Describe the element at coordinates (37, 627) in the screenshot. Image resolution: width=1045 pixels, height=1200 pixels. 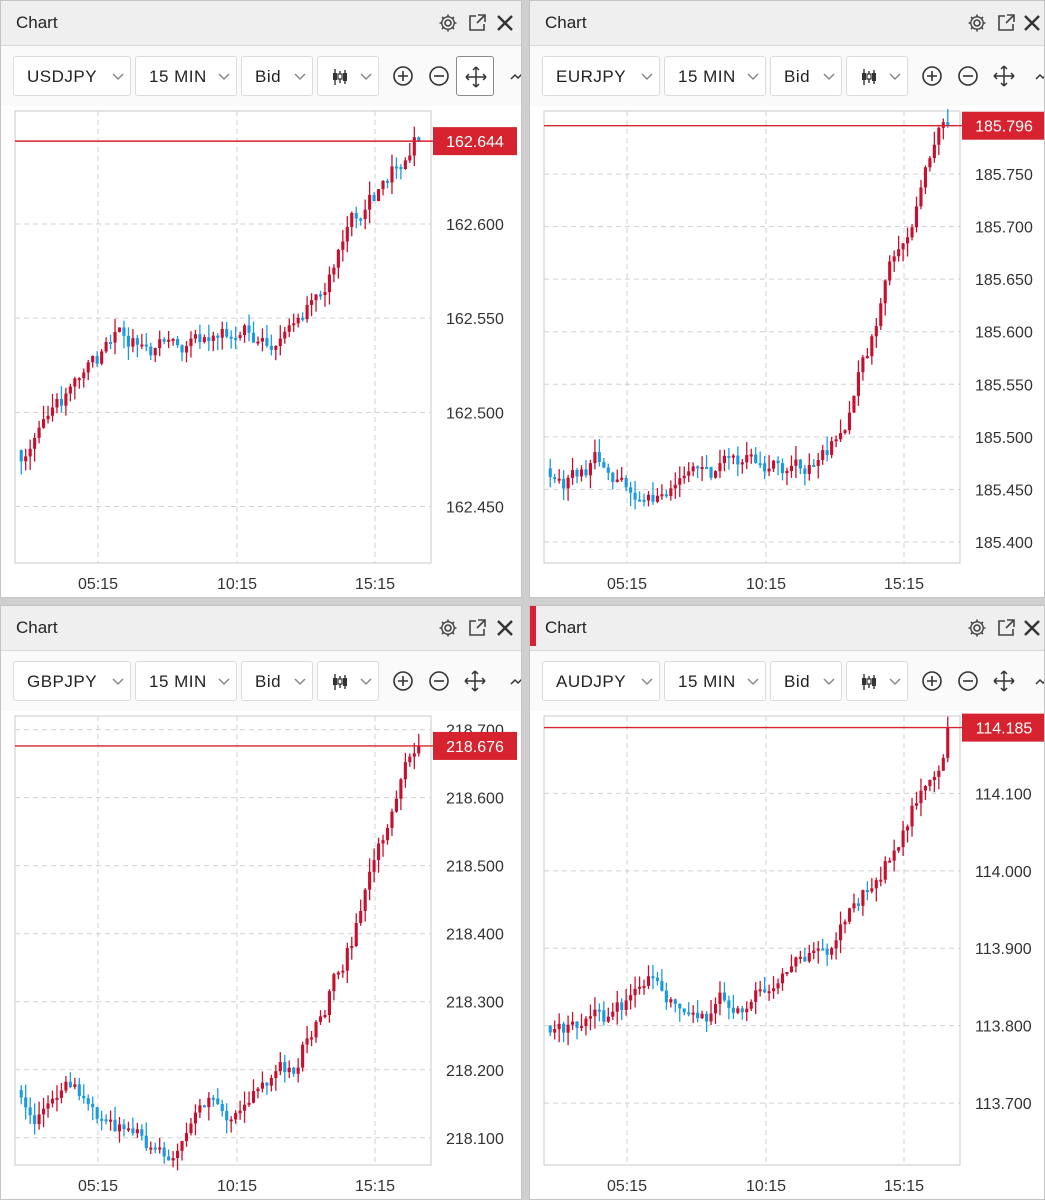
I see `panel-title: Chart` at that location.